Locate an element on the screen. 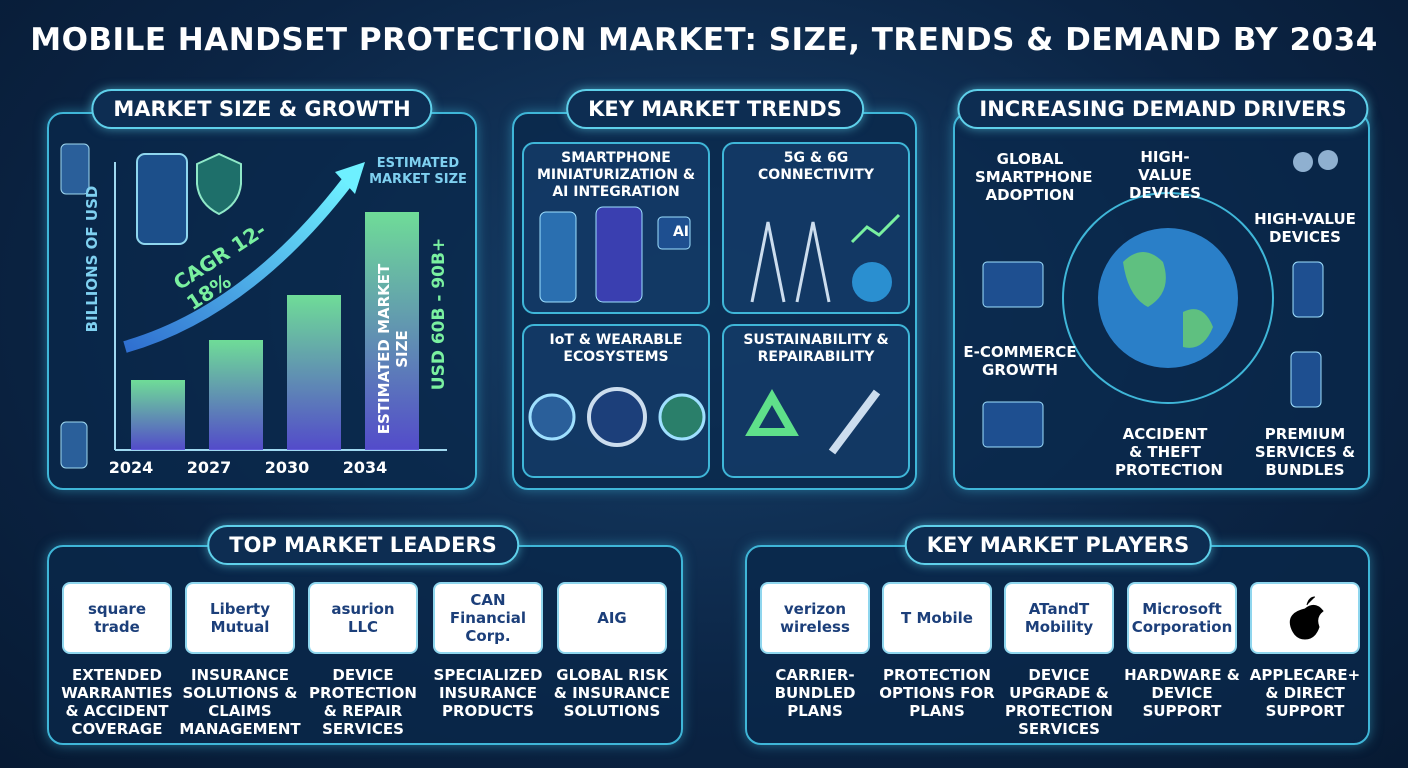  company-desc: HARDWARE & DEVICE SUPPORT is located at coordinates (1182, 693).